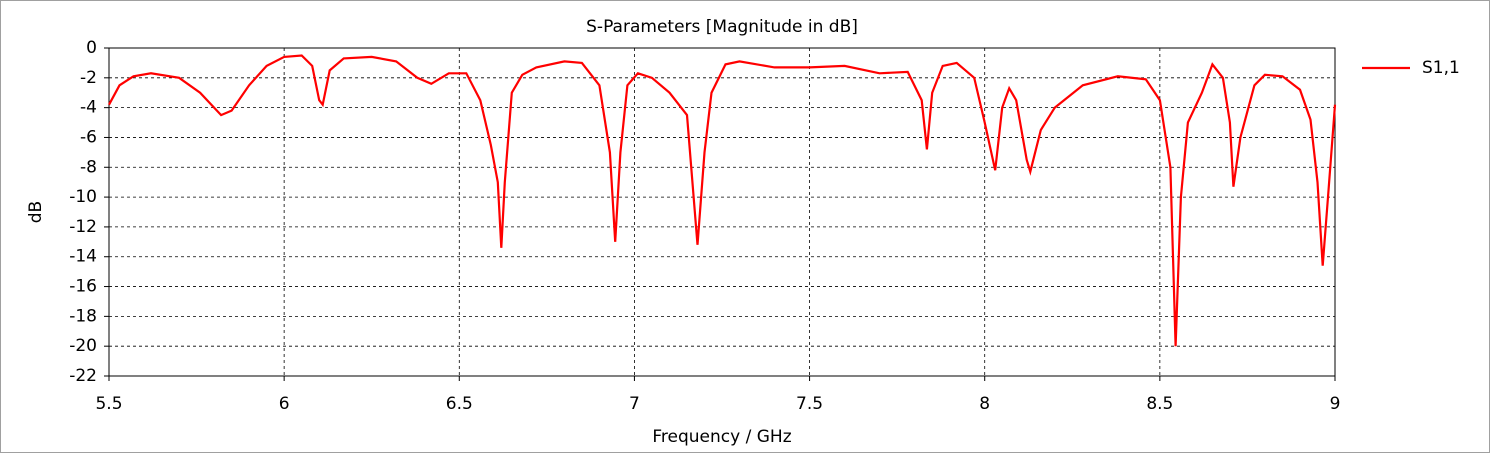 Image resolution: width=1491 pixels, height=454 pixels. Describe the element at coordinates (108, 404) in the screenshot. I see `x-tick-label: 5.5` at that location.